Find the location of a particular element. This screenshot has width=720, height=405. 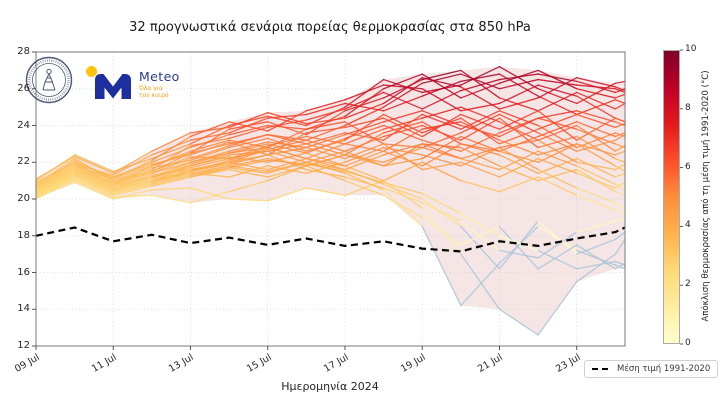

y-tick-label: 12 is located at coordinates (23, 345).